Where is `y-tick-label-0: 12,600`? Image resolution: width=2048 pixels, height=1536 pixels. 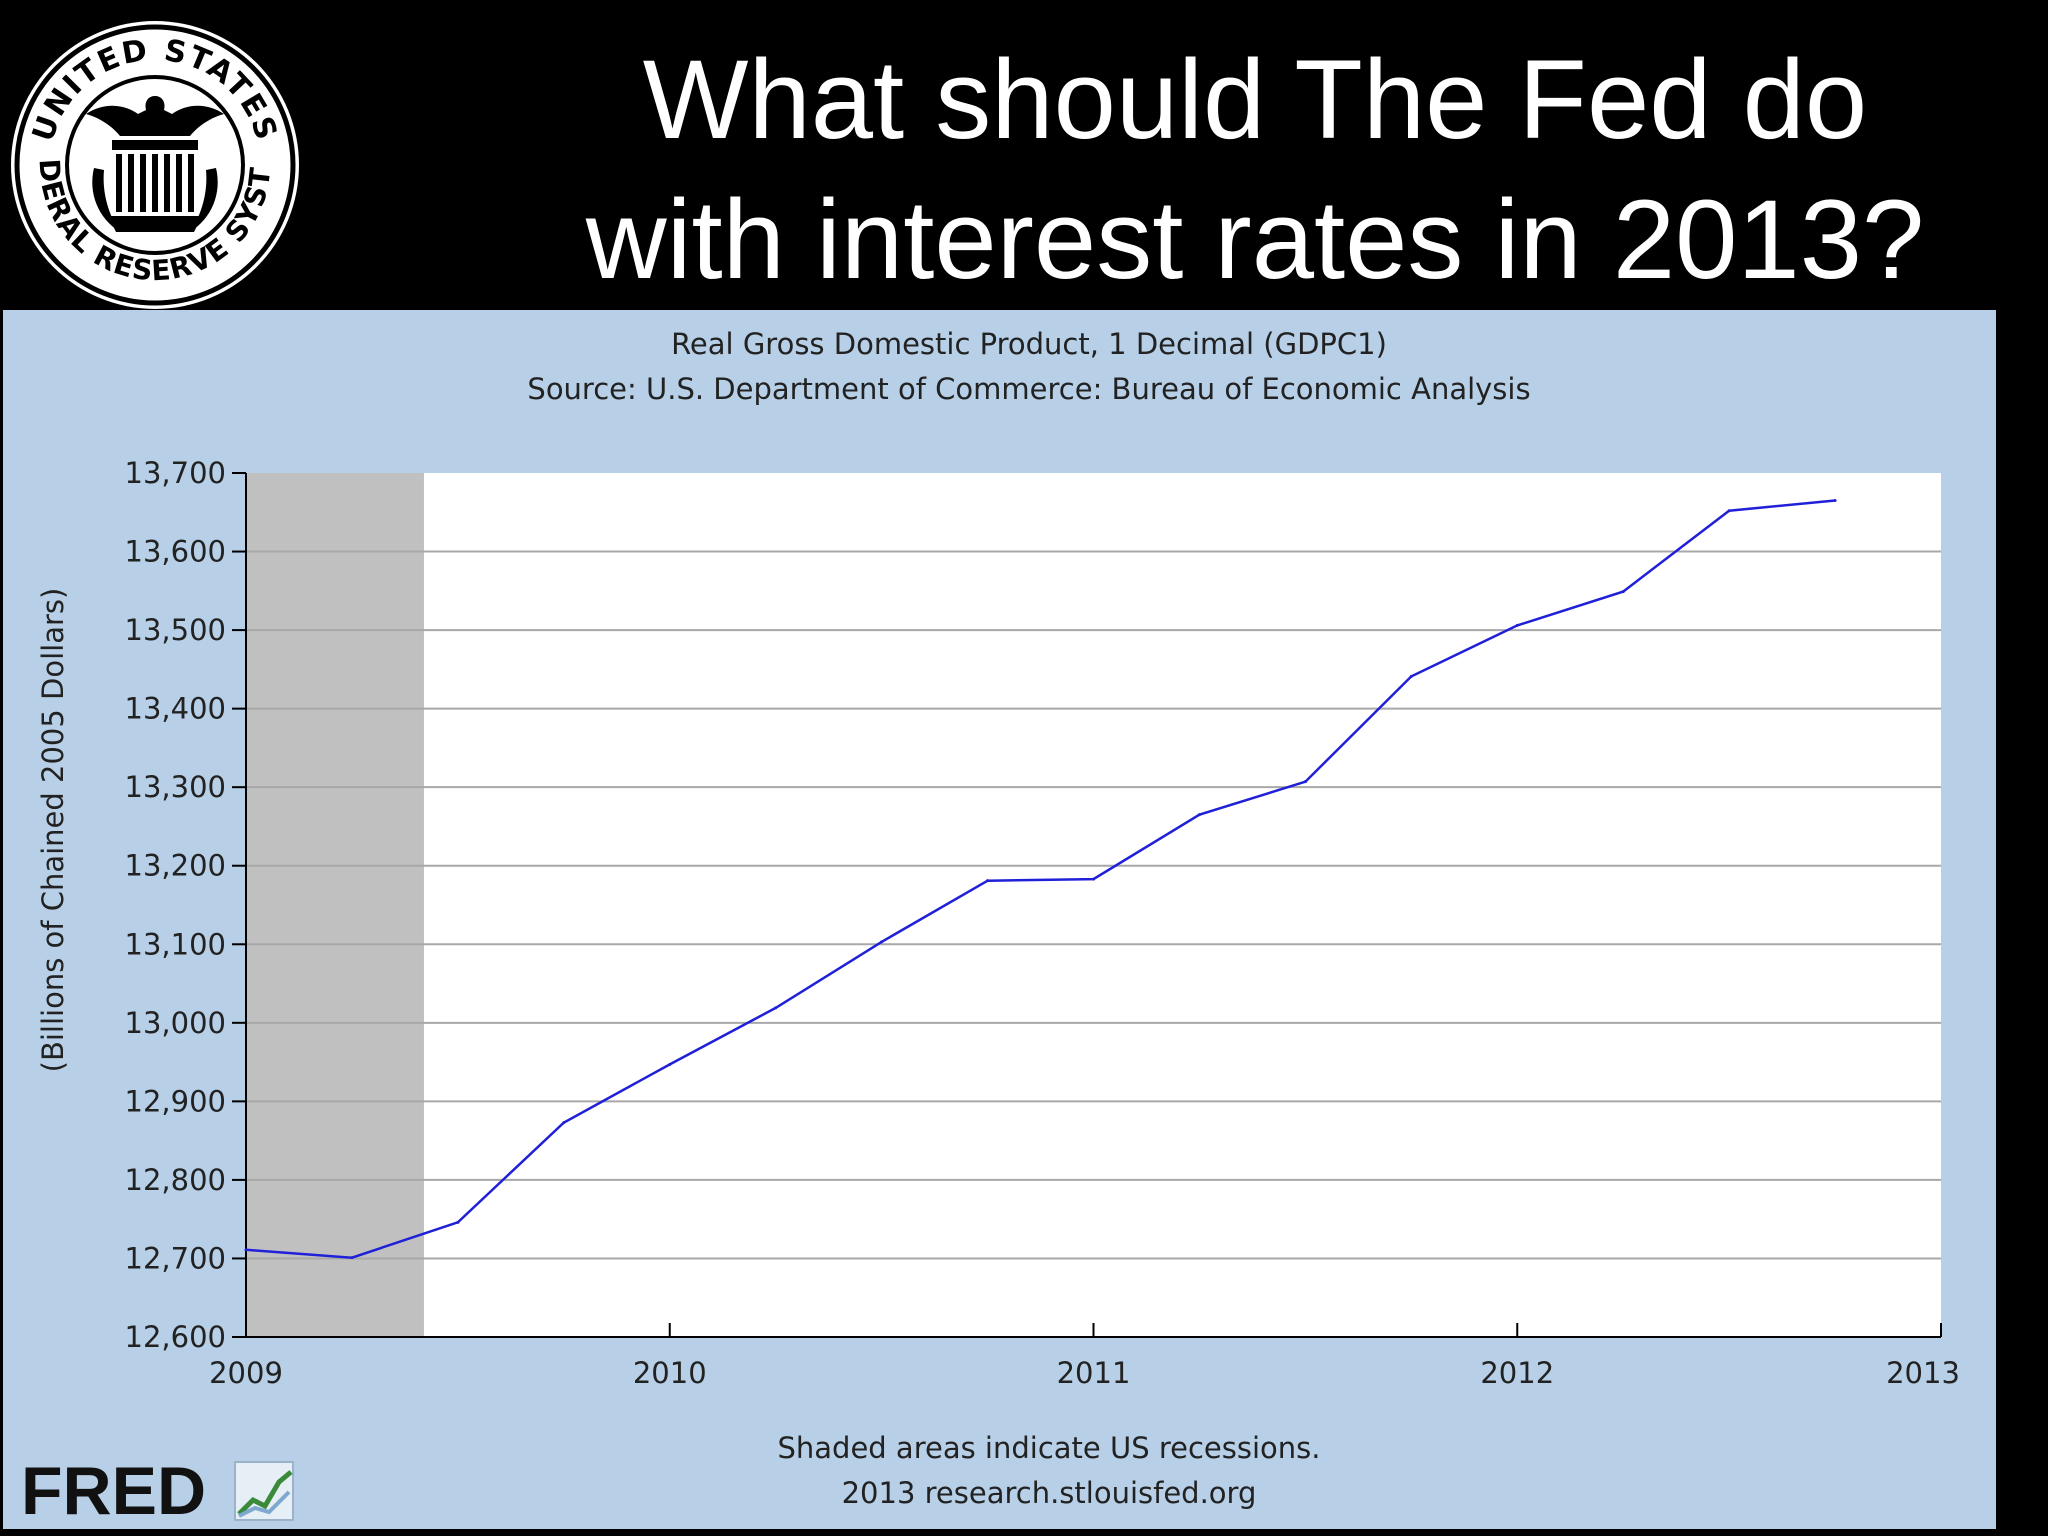
y-tick-label-0: 12,600 is located at coordinates (175, 1337).